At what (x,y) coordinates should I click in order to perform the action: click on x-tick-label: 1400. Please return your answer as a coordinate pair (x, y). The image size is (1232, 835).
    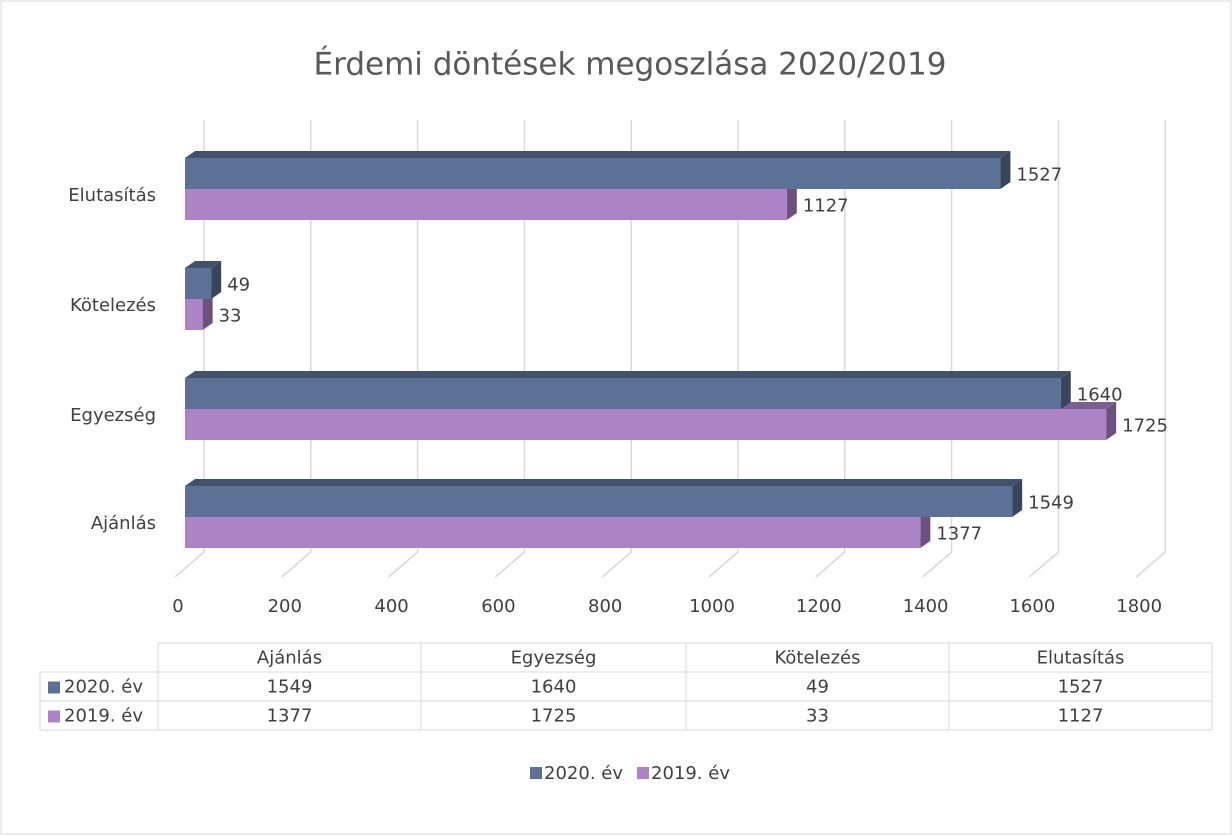
    Looking at the image, I should click on (926, 606).